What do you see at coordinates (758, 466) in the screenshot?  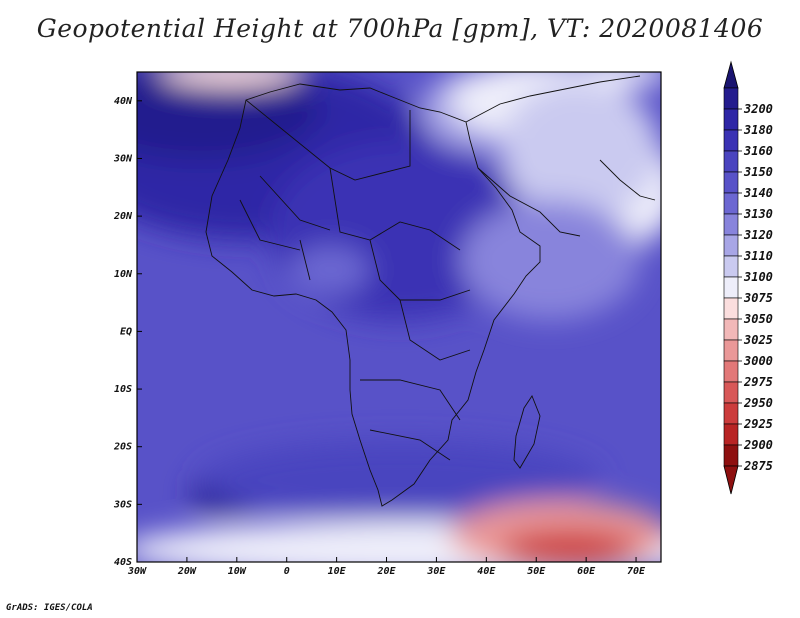 I see `colorbar-label: 2875` at bounding box center [758, 466].